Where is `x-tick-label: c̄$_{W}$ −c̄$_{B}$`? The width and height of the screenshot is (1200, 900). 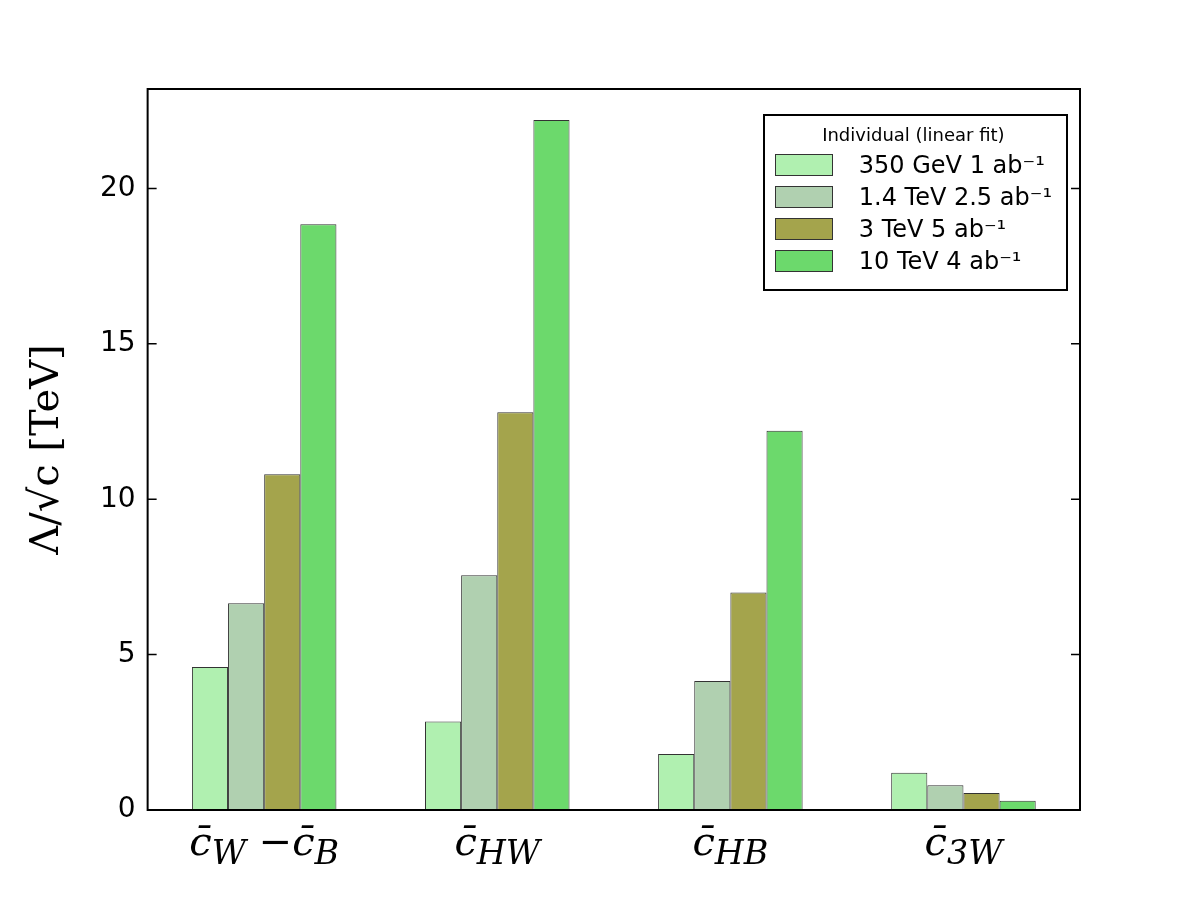
x-tick-label: c̄$_{W}$ −c̄$_{B}$ is located at coordinates (264, 845).